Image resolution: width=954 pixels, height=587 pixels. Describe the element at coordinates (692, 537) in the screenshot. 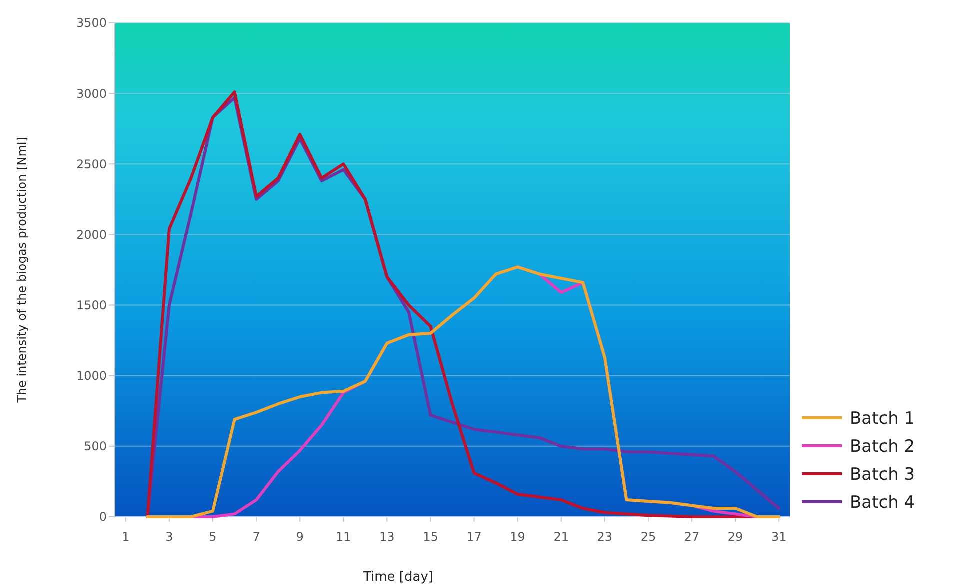

I see `x-tick-label: 27` at that location.